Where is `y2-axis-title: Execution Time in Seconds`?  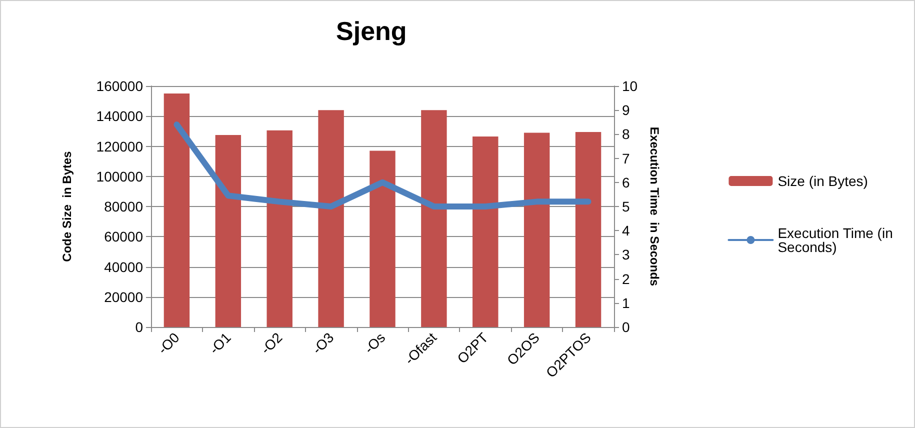 y2-axis-title: Execution Time in Seconds is located at coordinates (654, 206).